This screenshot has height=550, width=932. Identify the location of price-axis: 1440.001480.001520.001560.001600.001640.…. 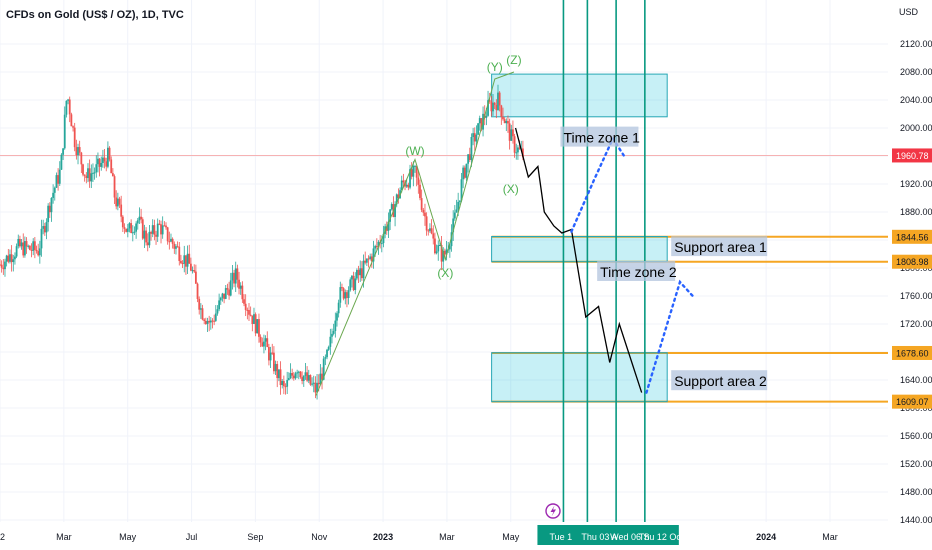
(910, 275).